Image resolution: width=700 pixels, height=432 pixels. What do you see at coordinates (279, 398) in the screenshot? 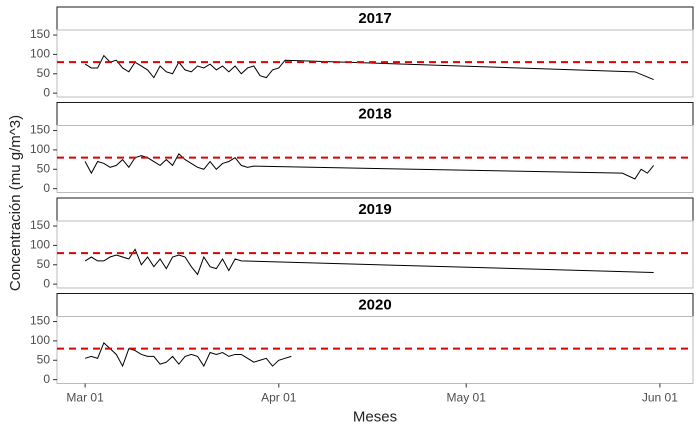
I see `x-tick-label: Apr 01` at bounding box center [279, 398].